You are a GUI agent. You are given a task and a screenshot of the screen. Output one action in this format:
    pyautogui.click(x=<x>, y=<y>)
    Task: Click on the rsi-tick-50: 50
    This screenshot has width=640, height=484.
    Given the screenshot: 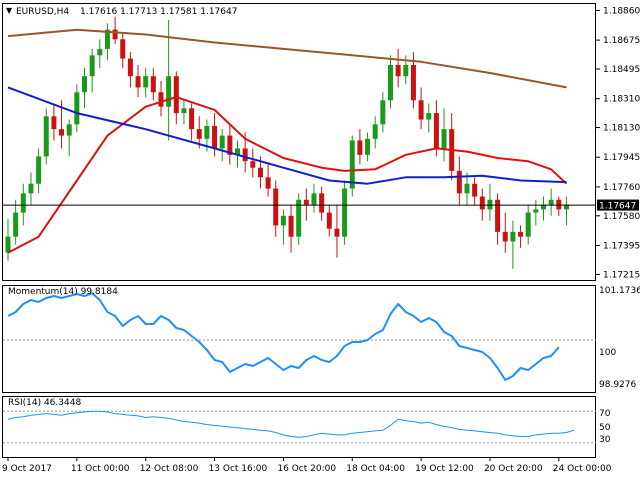 What is the action you would take?
    pyautogui.click(x=605, y=428)
    